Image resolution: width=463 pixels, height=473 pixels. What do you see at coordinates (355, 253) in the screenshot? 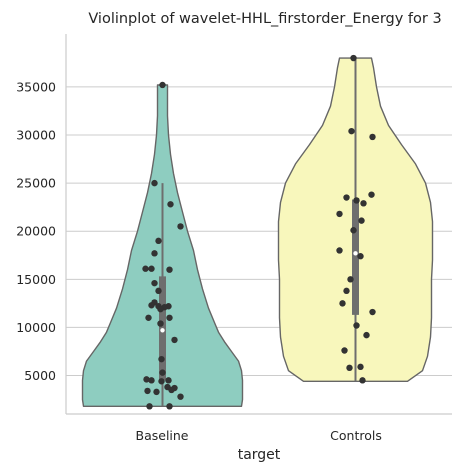
I see `median-marker-controls` at bounding box center [355, 253].